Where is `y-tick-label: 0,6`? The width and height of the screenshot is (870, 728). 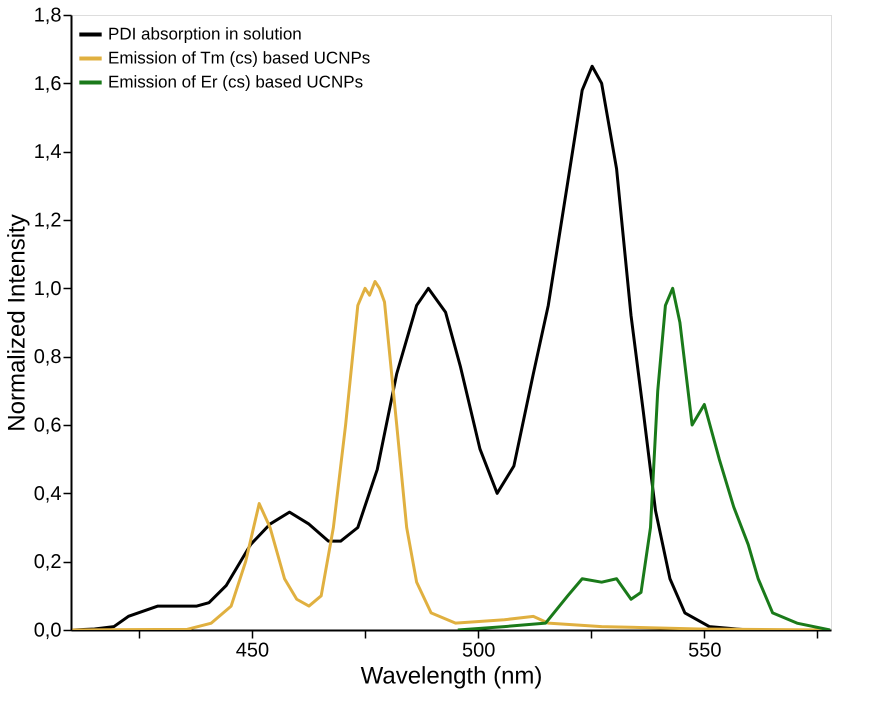 y-tick-label: 0,6 is located at coordinates (48, 425).